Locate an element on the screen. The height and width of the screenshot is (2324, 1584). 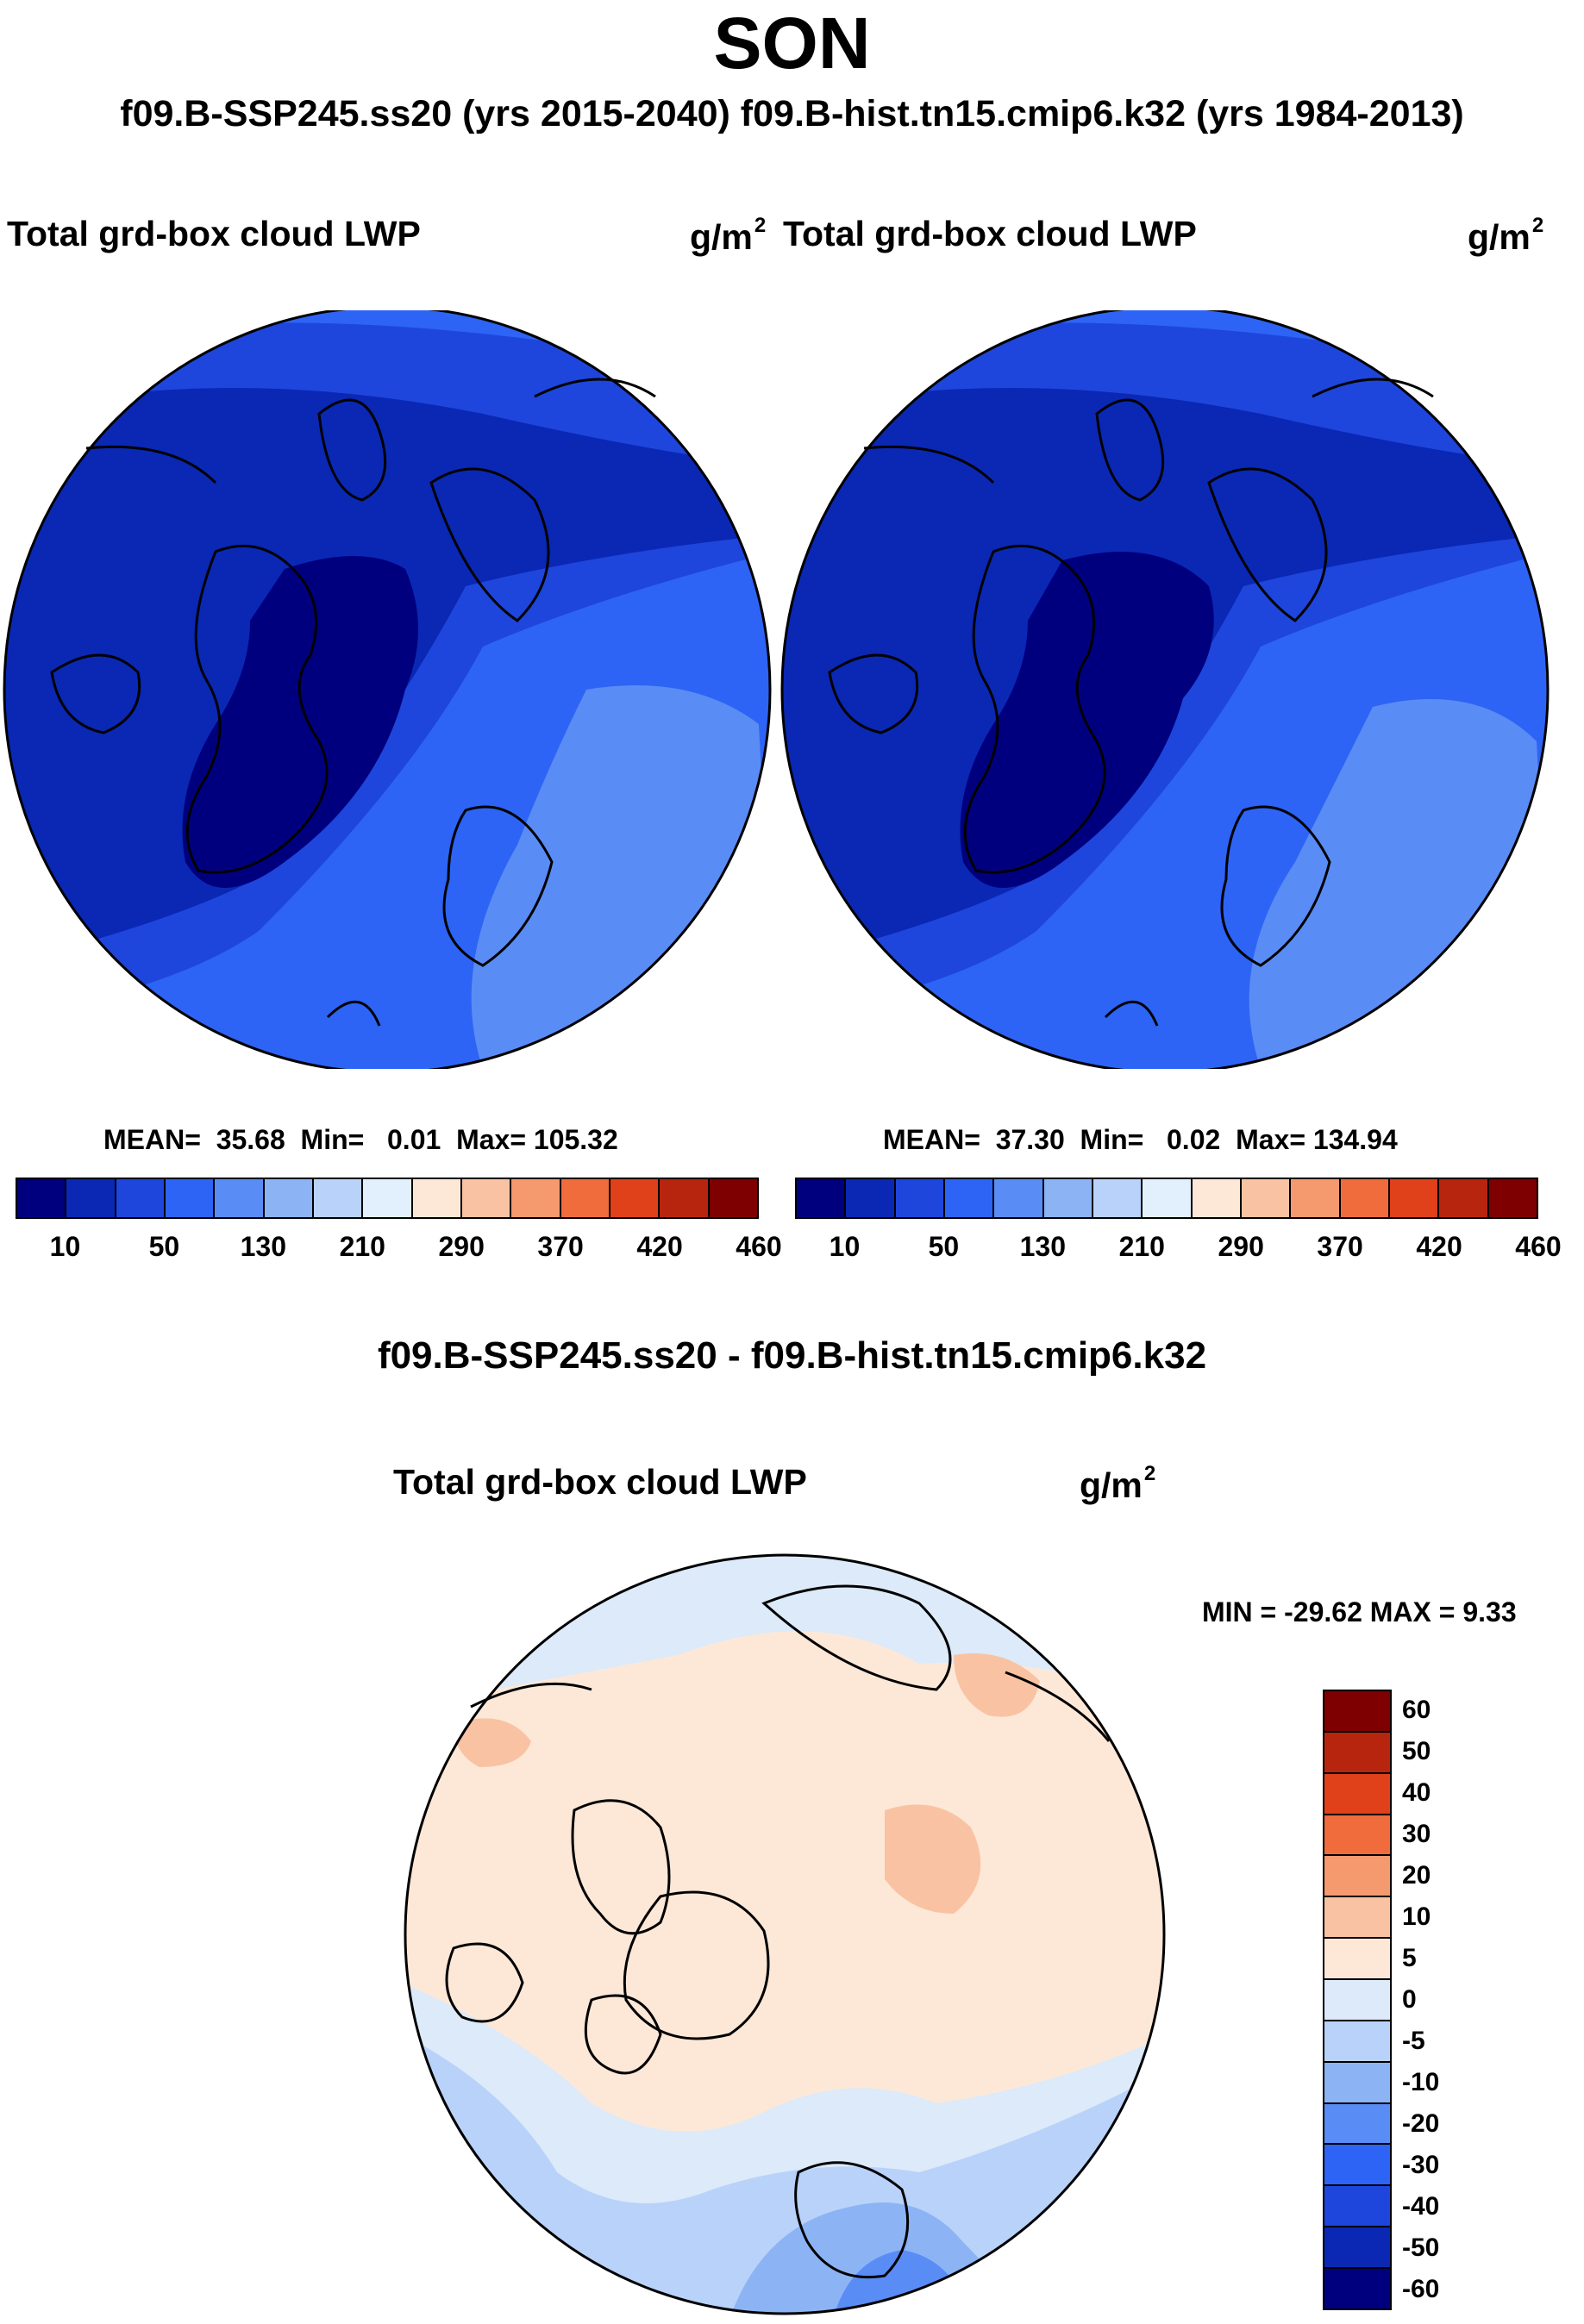
left-panel-units: g/m2 is located at coordinates (728, 235).